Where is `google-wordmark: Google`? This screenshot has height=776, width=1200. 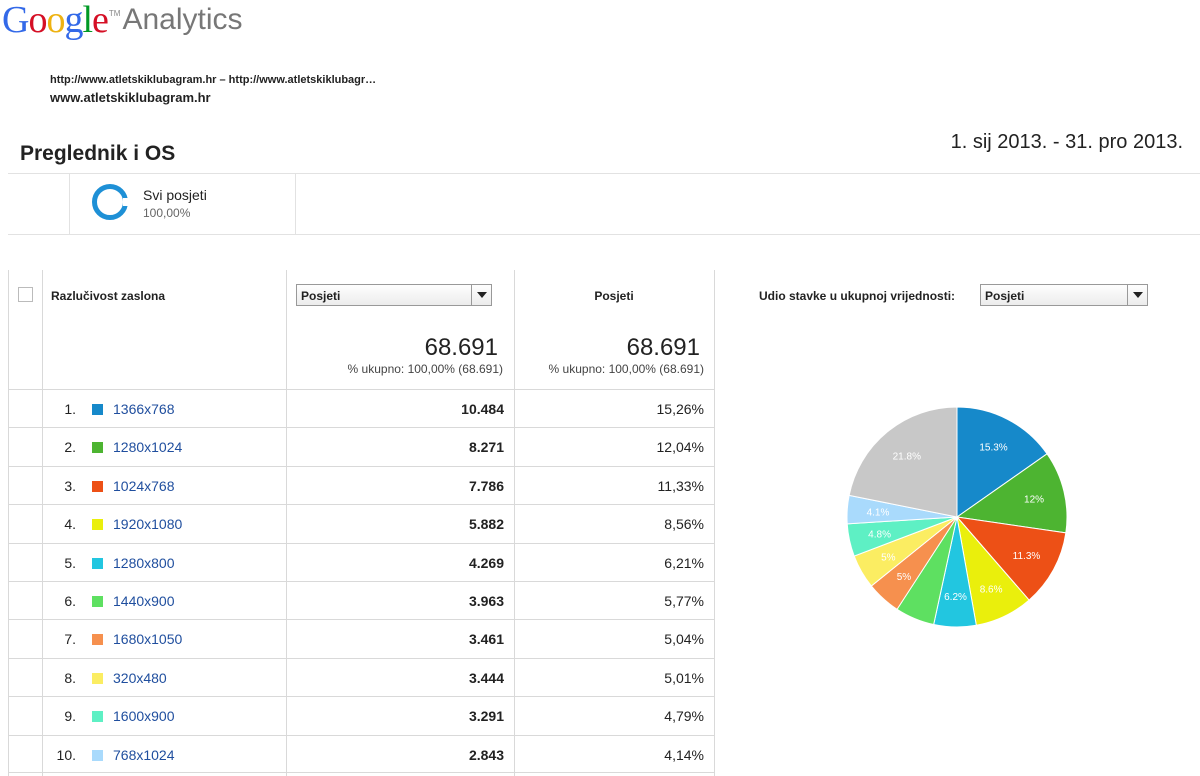 google-wordmark: Google is located at coordinates (55, 20).